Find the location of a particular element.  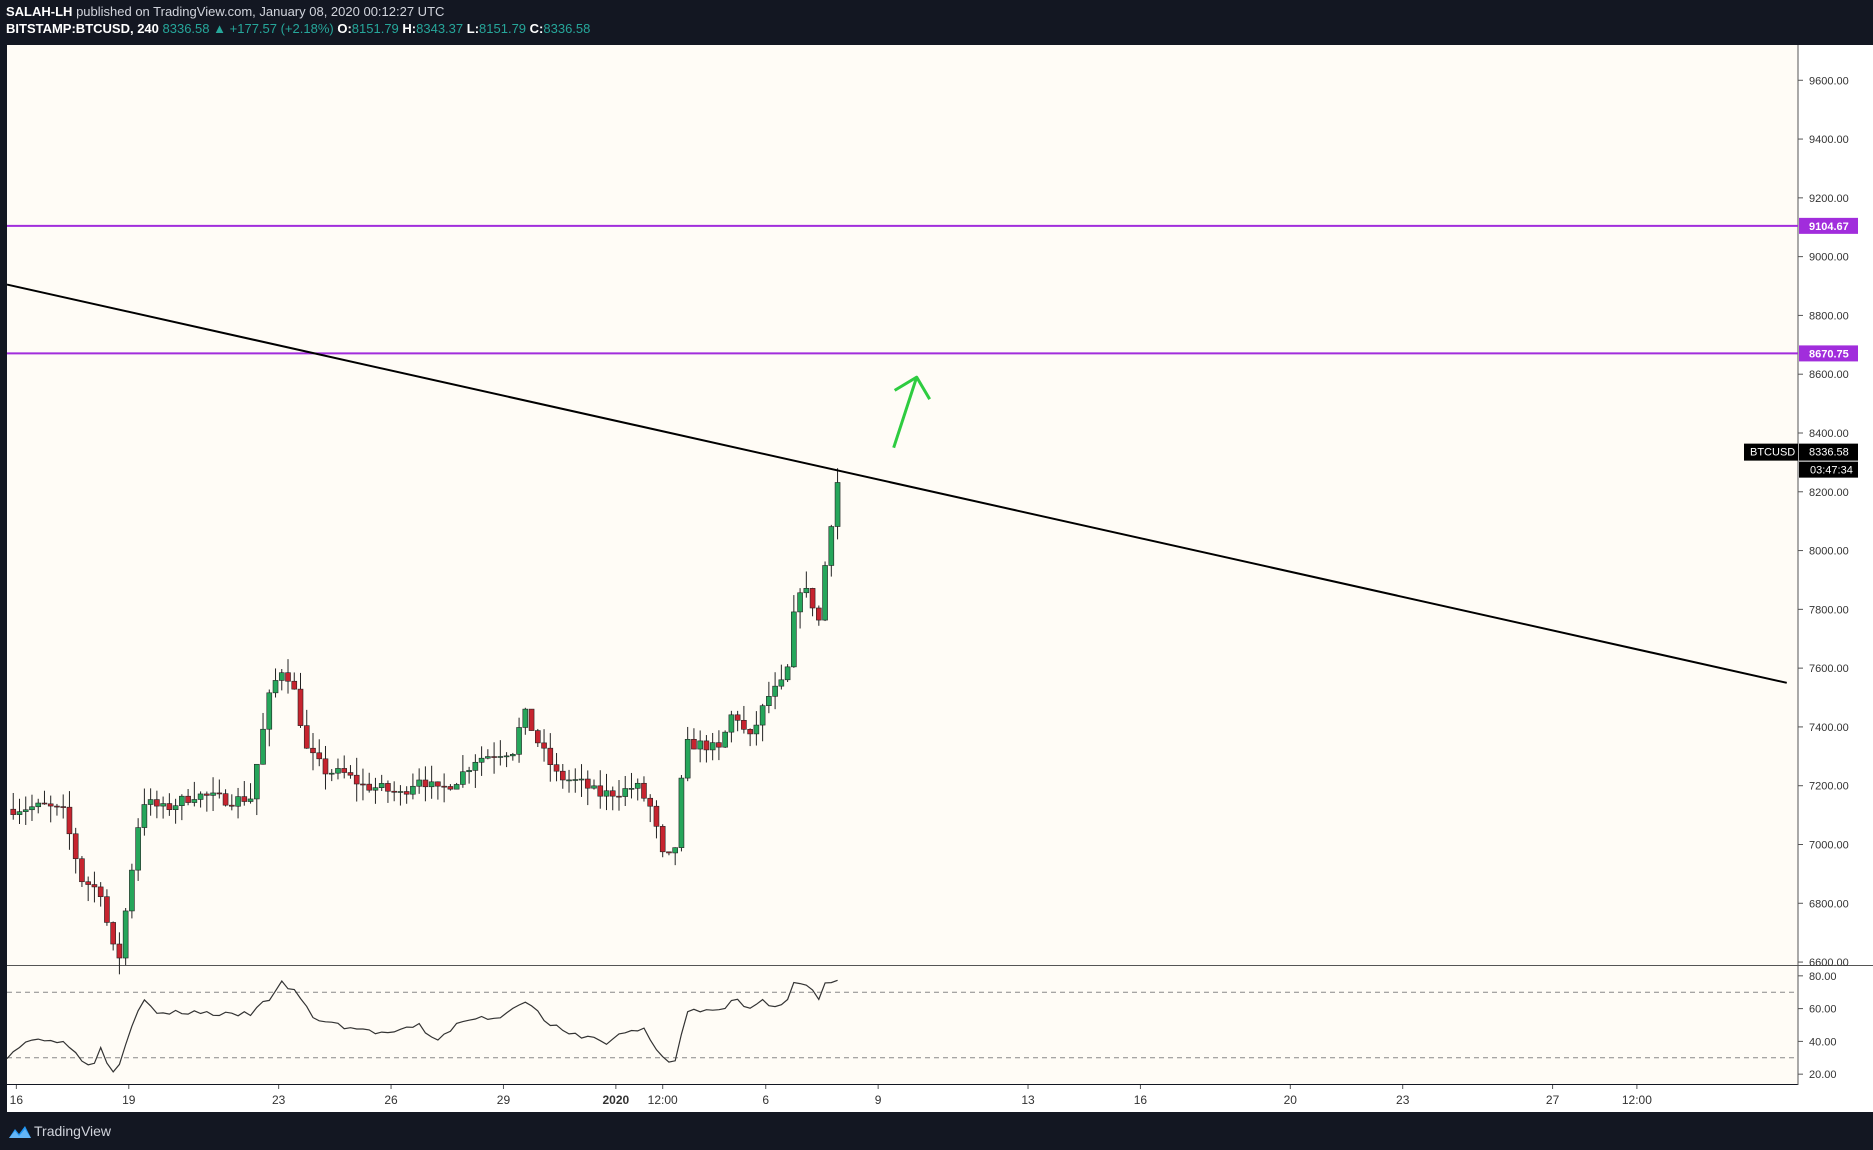

price-change: +177.57 (+2.18%) is located at coordinates (281, 28).